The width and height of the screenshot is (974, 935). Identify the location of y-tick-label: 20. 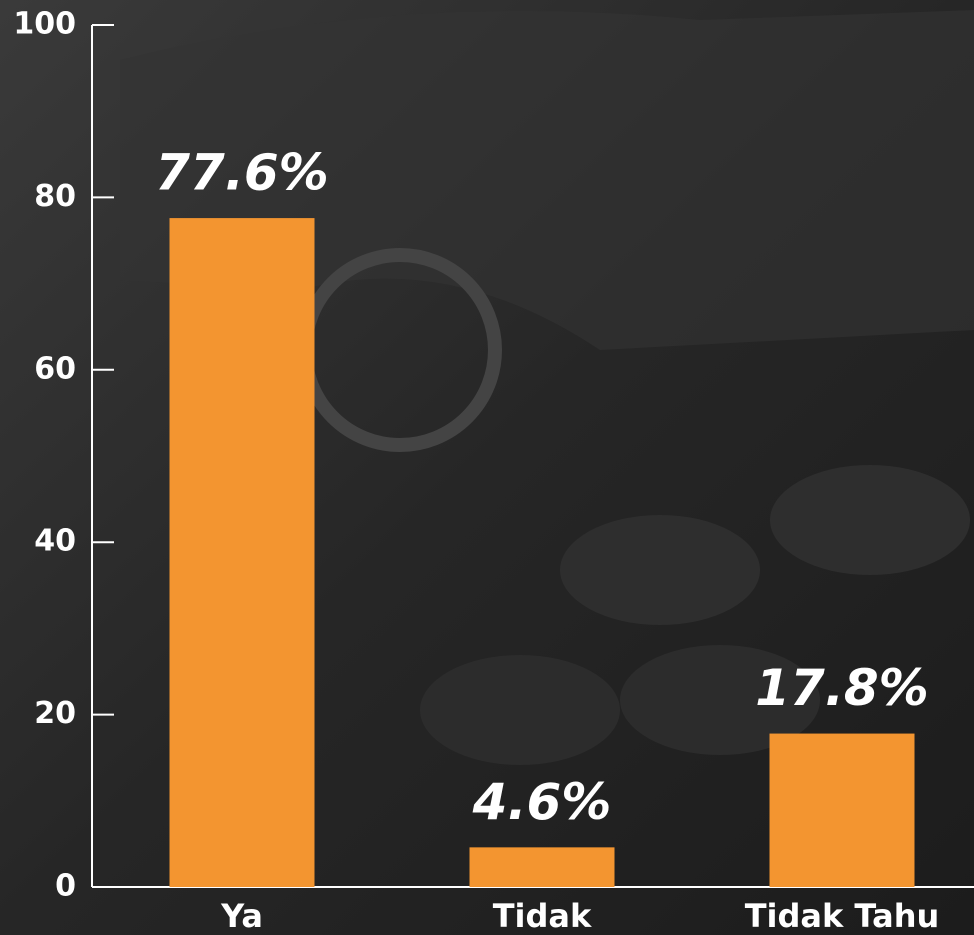
(55, 713).